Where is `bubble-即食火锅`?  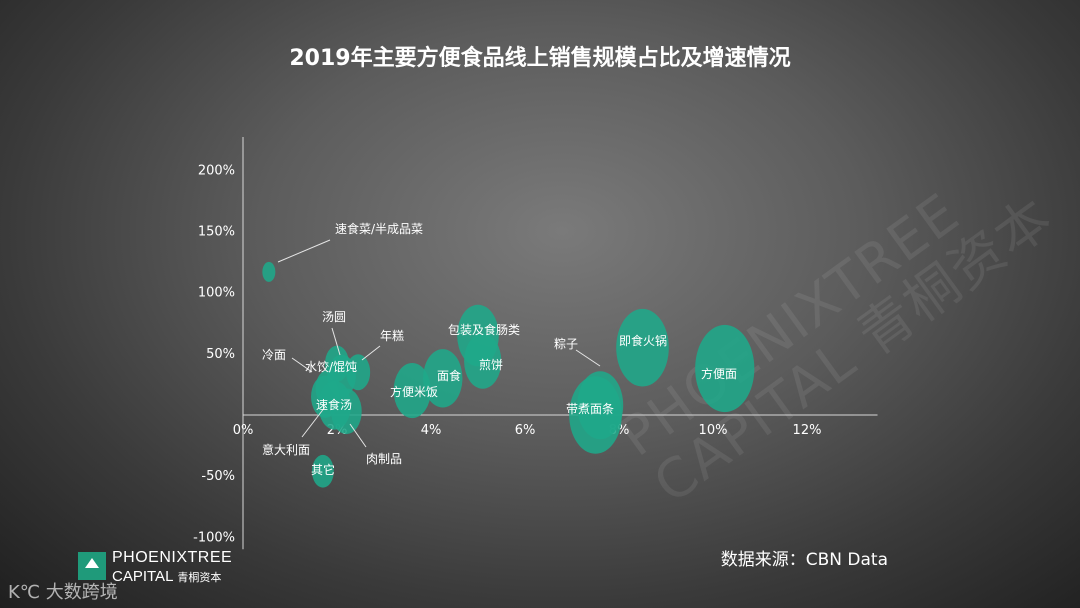
bubble-即食火锅 is located at coordinates (642, 347).